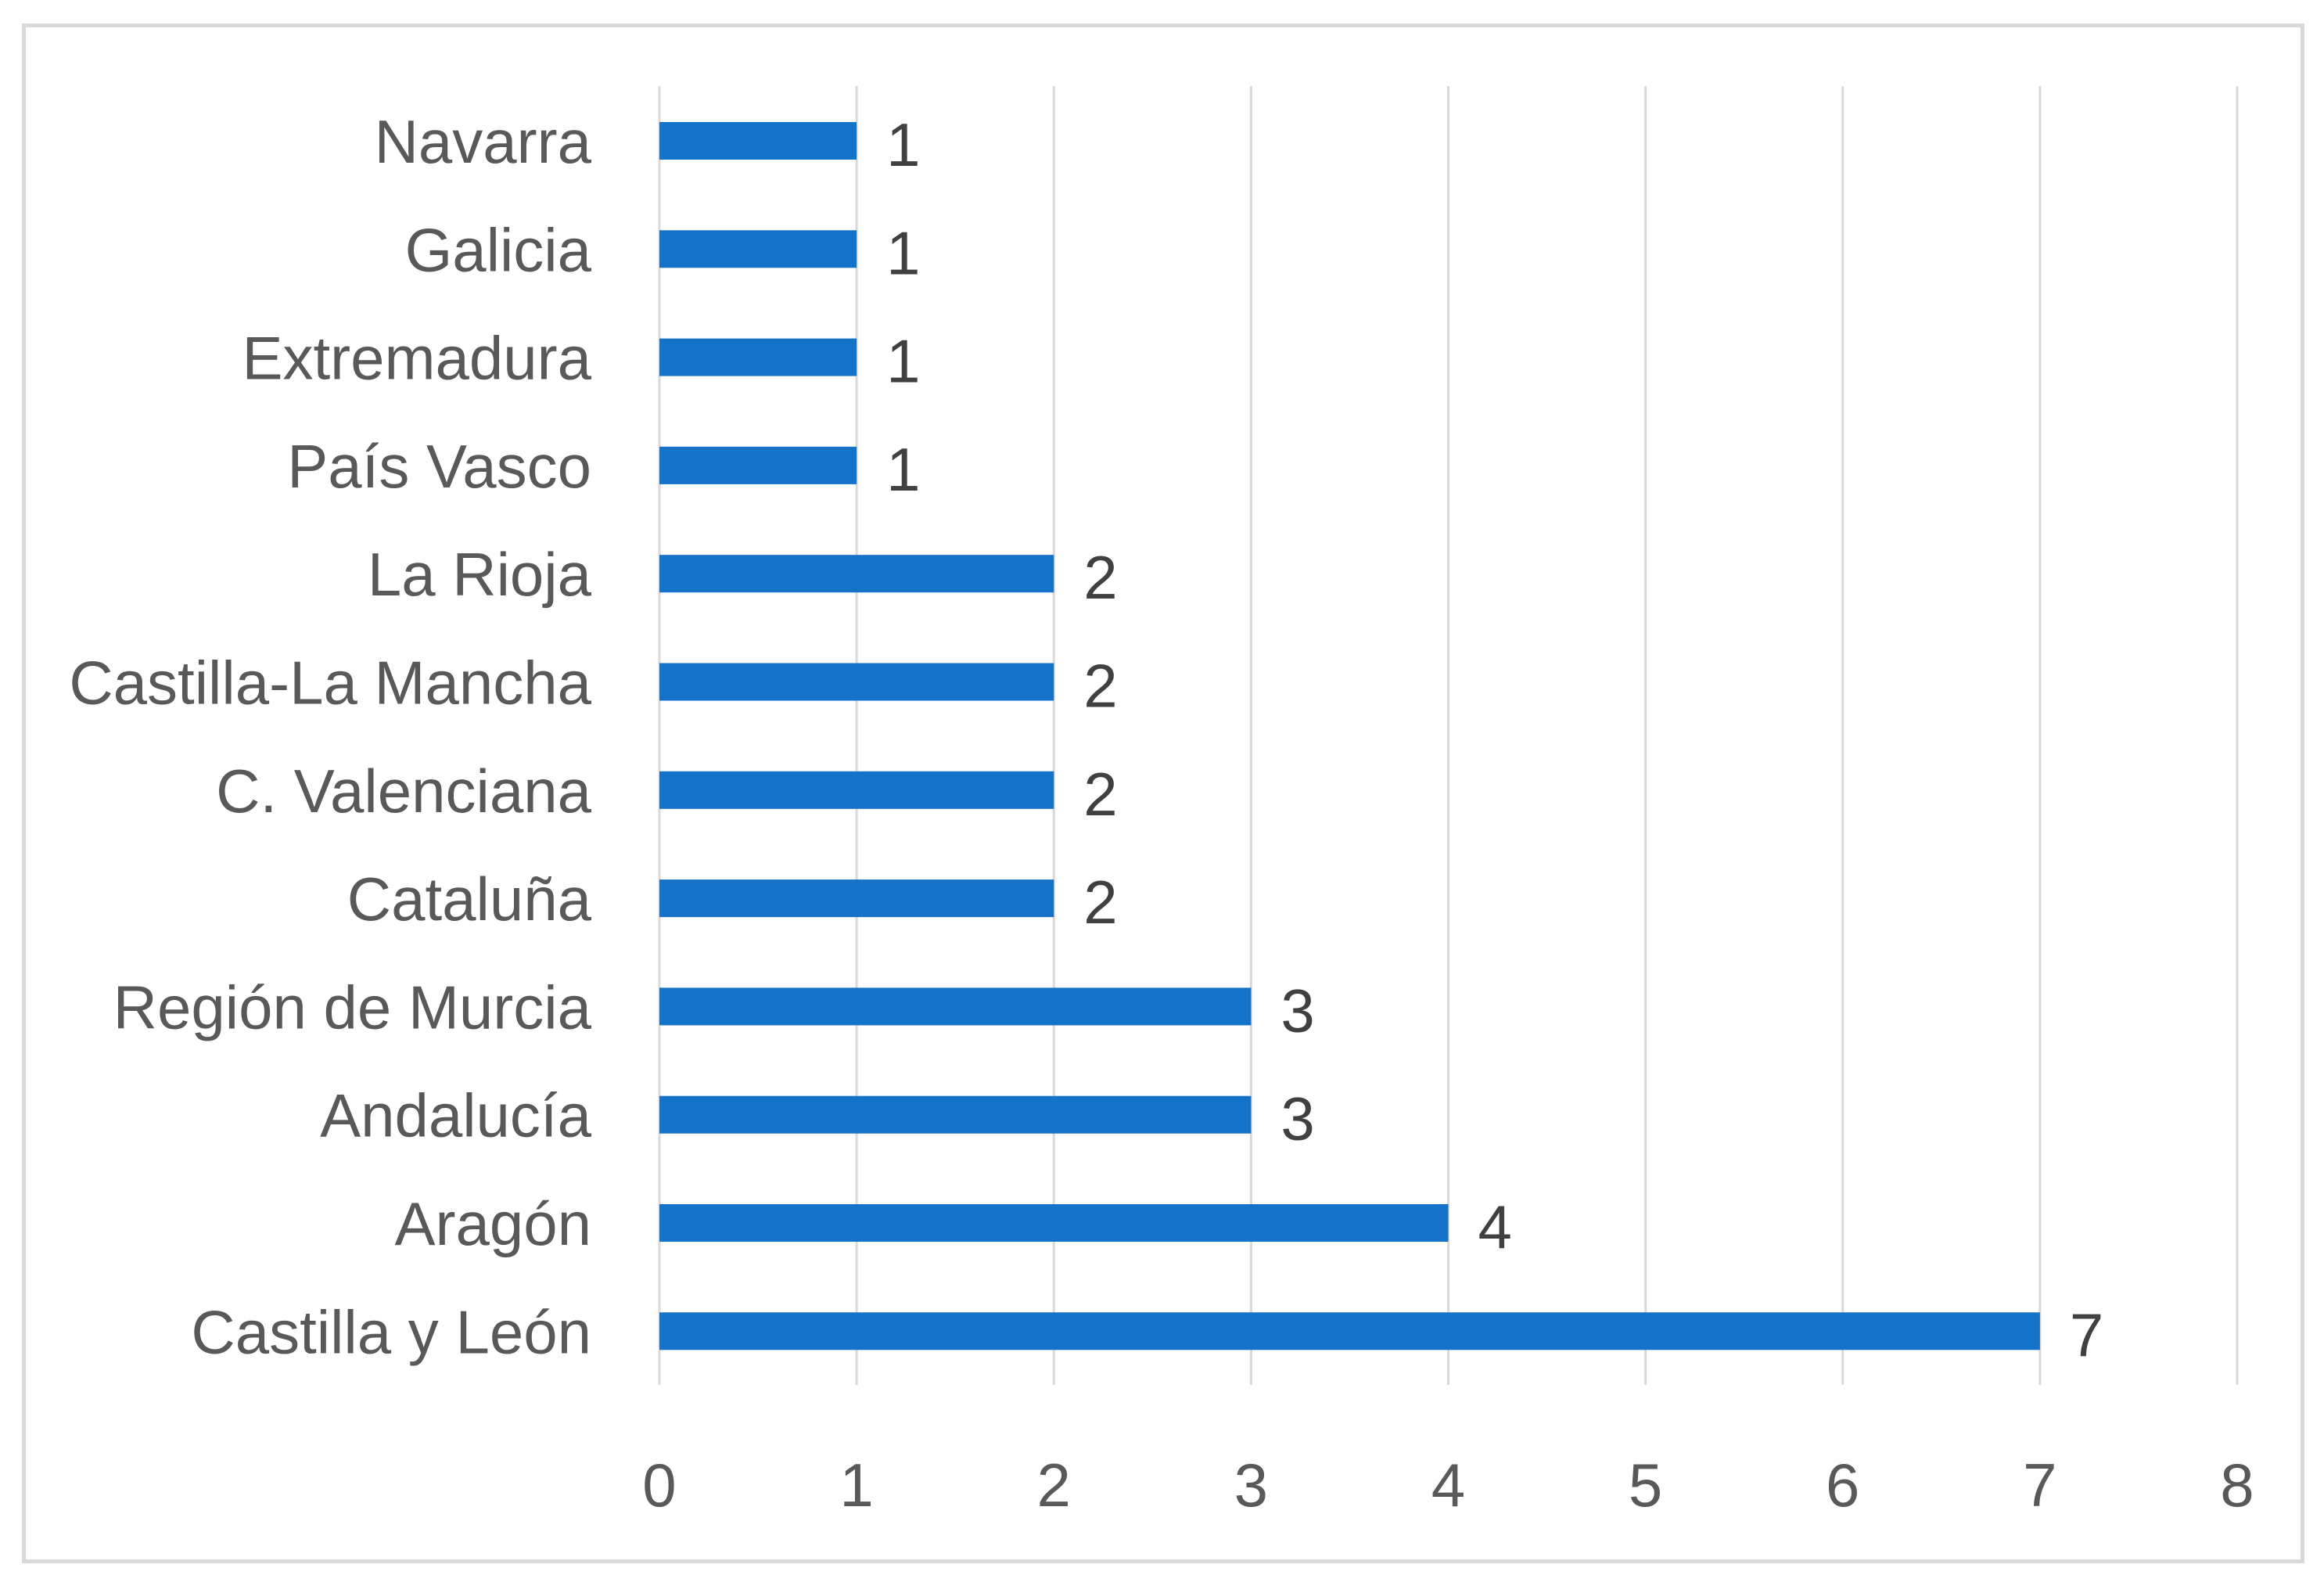  I want to click on category-label: Aragón, so click(492, 1223).